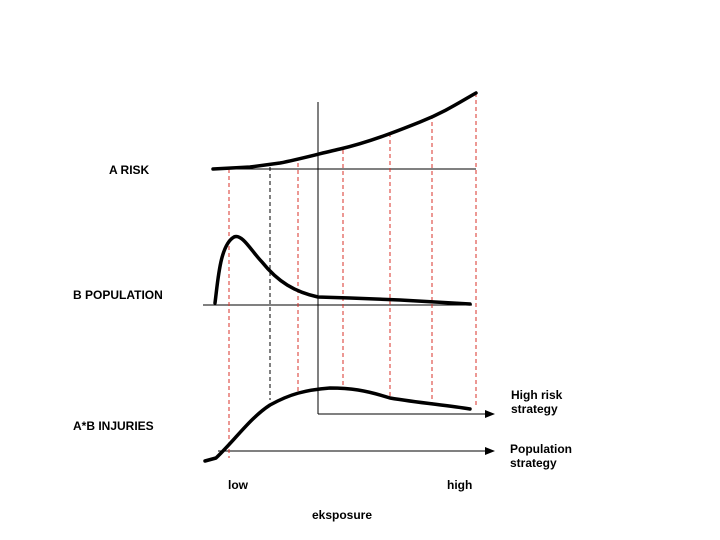 This screenshot has width=720, height=540. What do you see at coordinates (542, 456) in the screenshot?
I see `population-strategy-label: Population strategy` at bounding box center [542, 456].